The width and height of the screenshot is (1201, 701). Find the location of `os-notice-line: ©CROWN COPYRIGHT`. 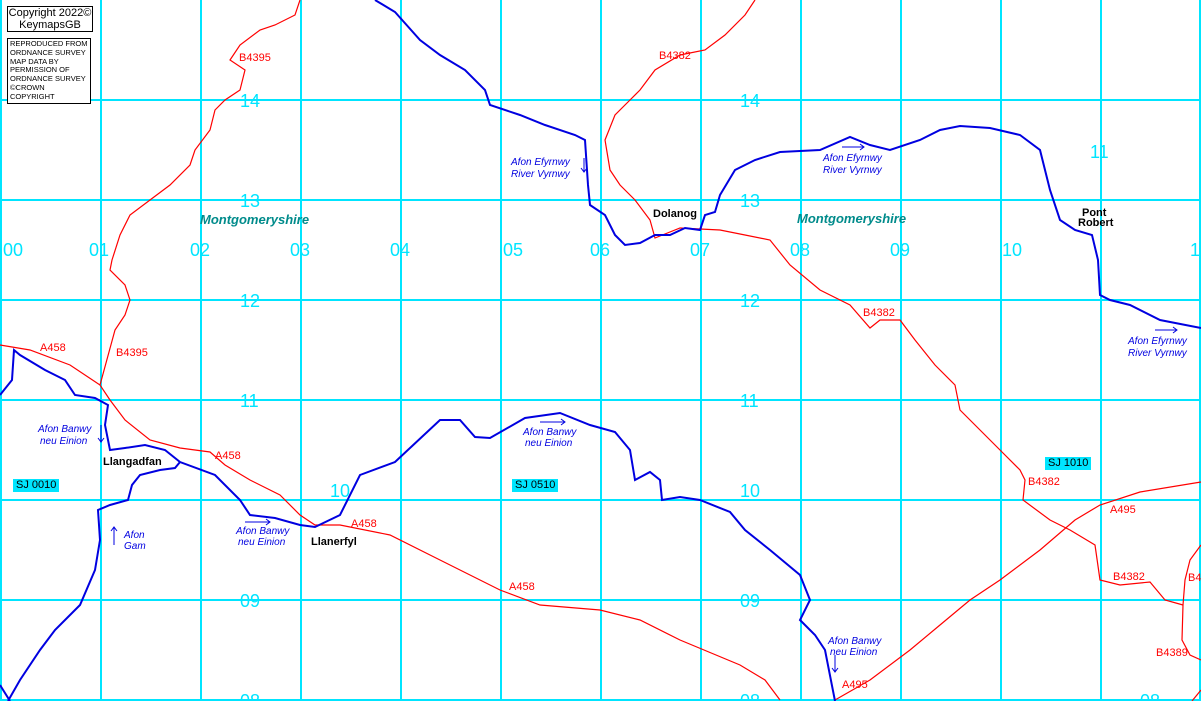

os-notice-line: ©CROWN COPYRIGHT is located at coordinates (32, 91).